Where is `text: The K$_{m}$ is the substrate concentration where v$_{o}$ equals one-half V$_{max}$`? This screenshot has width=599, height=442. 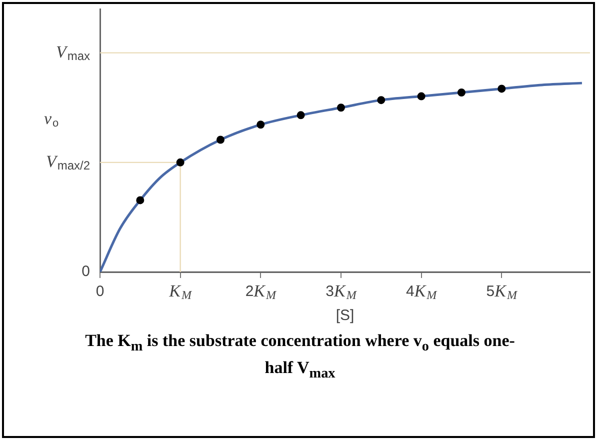 text: The K$_{m}$ is the substrate concentration where v$_{o}$ equals one-half V$_{max}$ is located at coordinates (300, 356).